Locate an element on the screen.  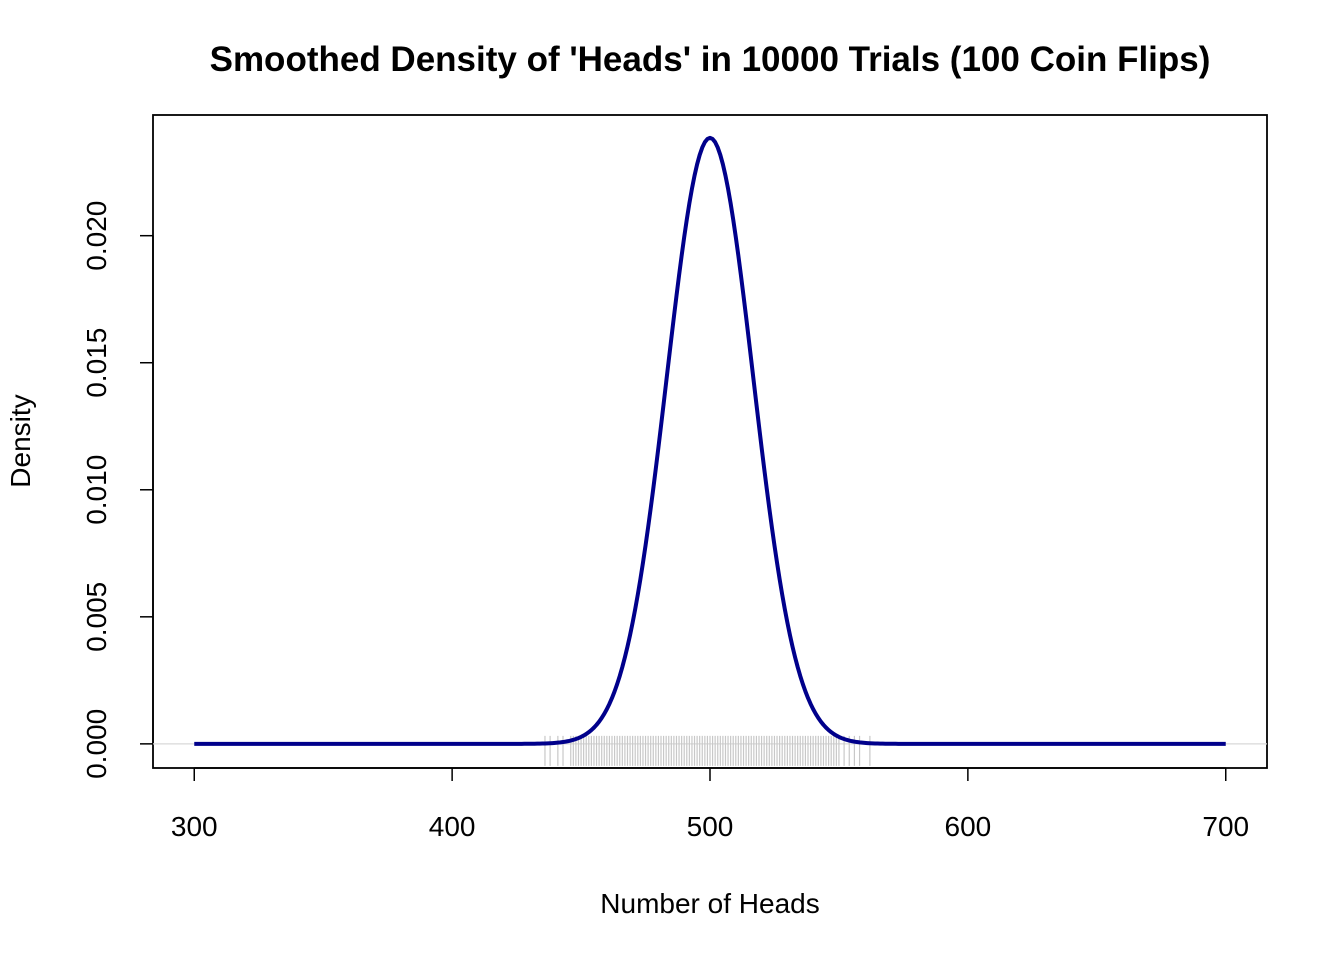
y-tick-label: 0.005 is located at coordinates (96, 617).